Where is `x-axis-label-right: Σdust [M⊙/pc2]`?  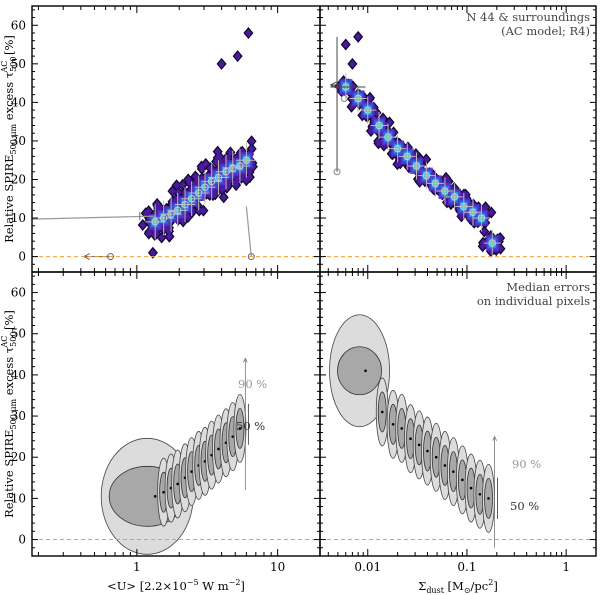 x-axis-label-right: Σdust [M⊙/pc2] is located at coordinates (458, 586).